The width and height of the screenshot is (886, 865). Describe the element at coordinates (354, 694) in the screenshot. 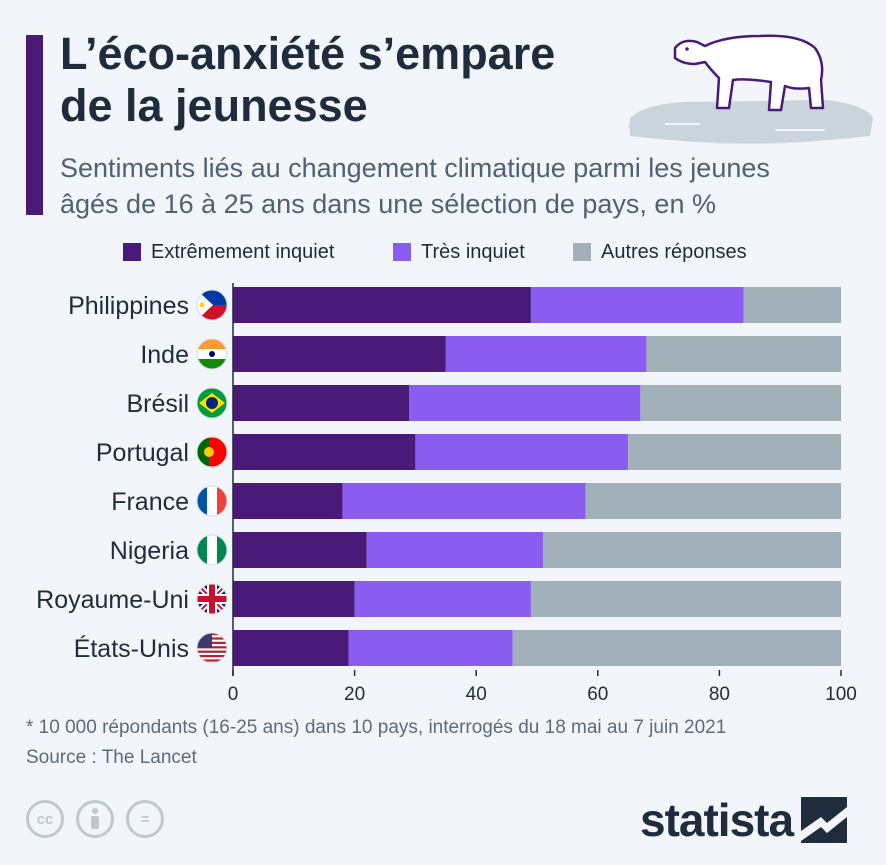

I see `x-tick-label: 20` at that location.